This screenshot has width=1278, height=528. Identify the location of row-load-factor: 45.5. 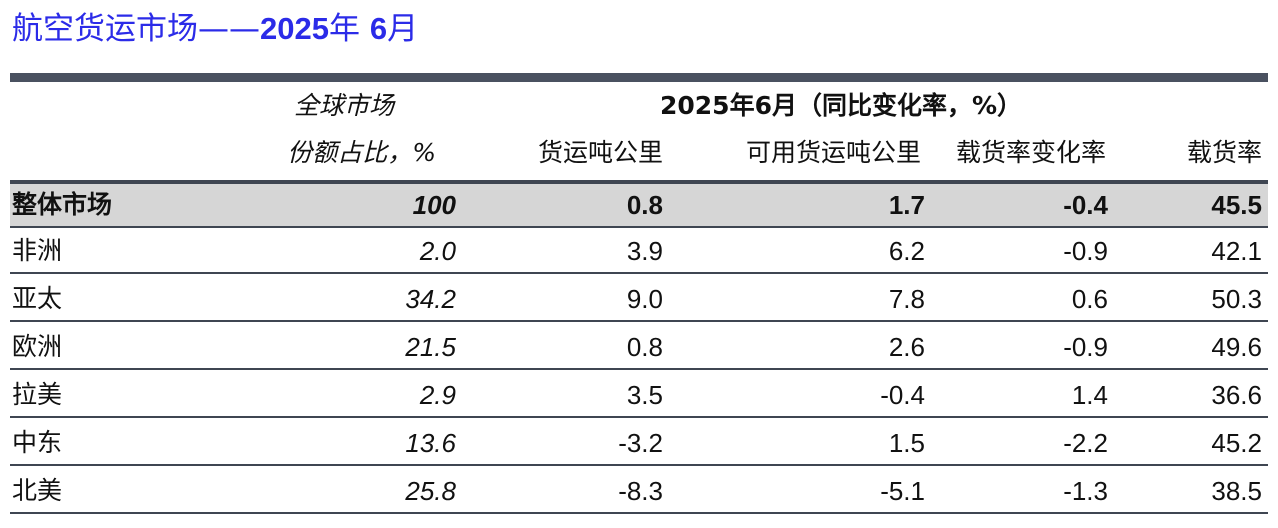
(1236, 205).